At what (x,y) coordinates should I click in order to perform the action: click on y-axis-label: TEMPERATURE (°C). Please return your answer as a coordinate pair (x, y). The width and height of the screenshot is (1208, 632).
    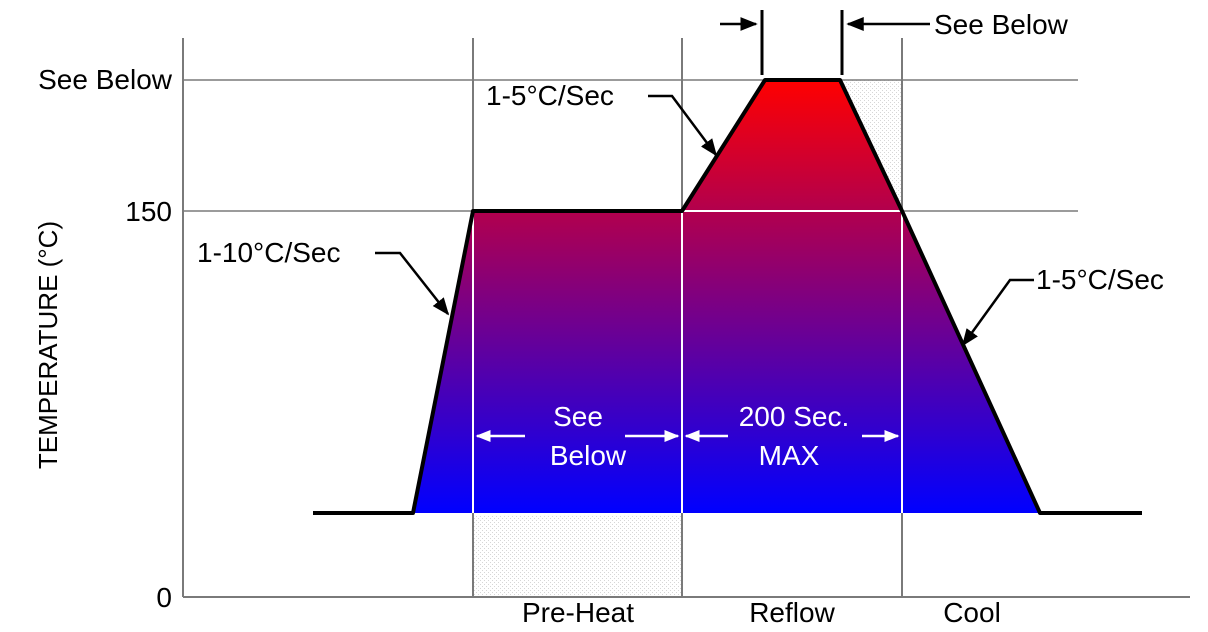
    Looking at the image, I should click on (48, 345).